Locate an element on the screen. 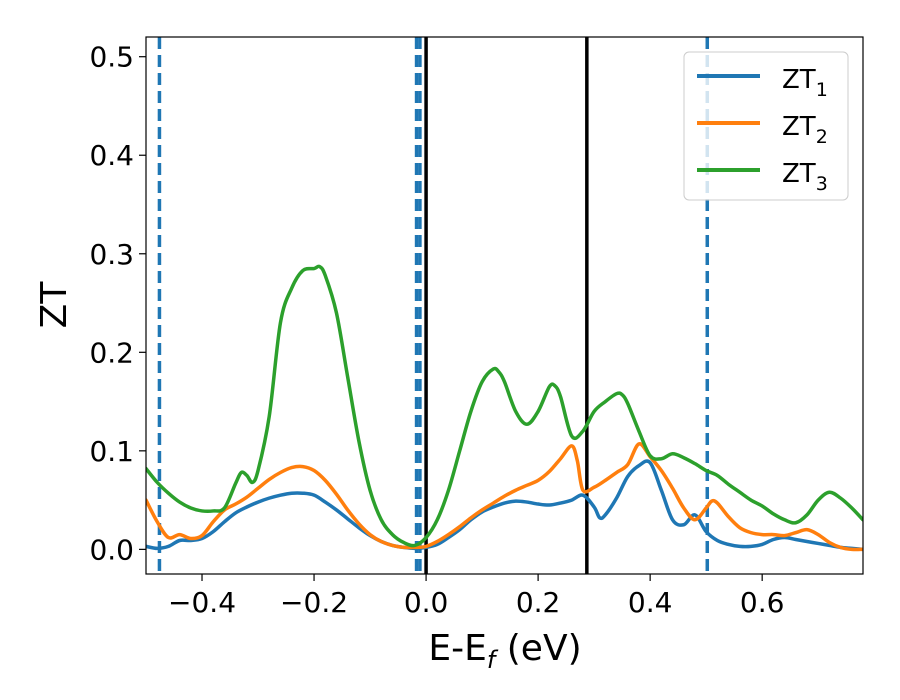 Image resolution: width=900 pixels, height=700 pixels. y-tick-label: 0.1 is located at coordinates (111, 451).